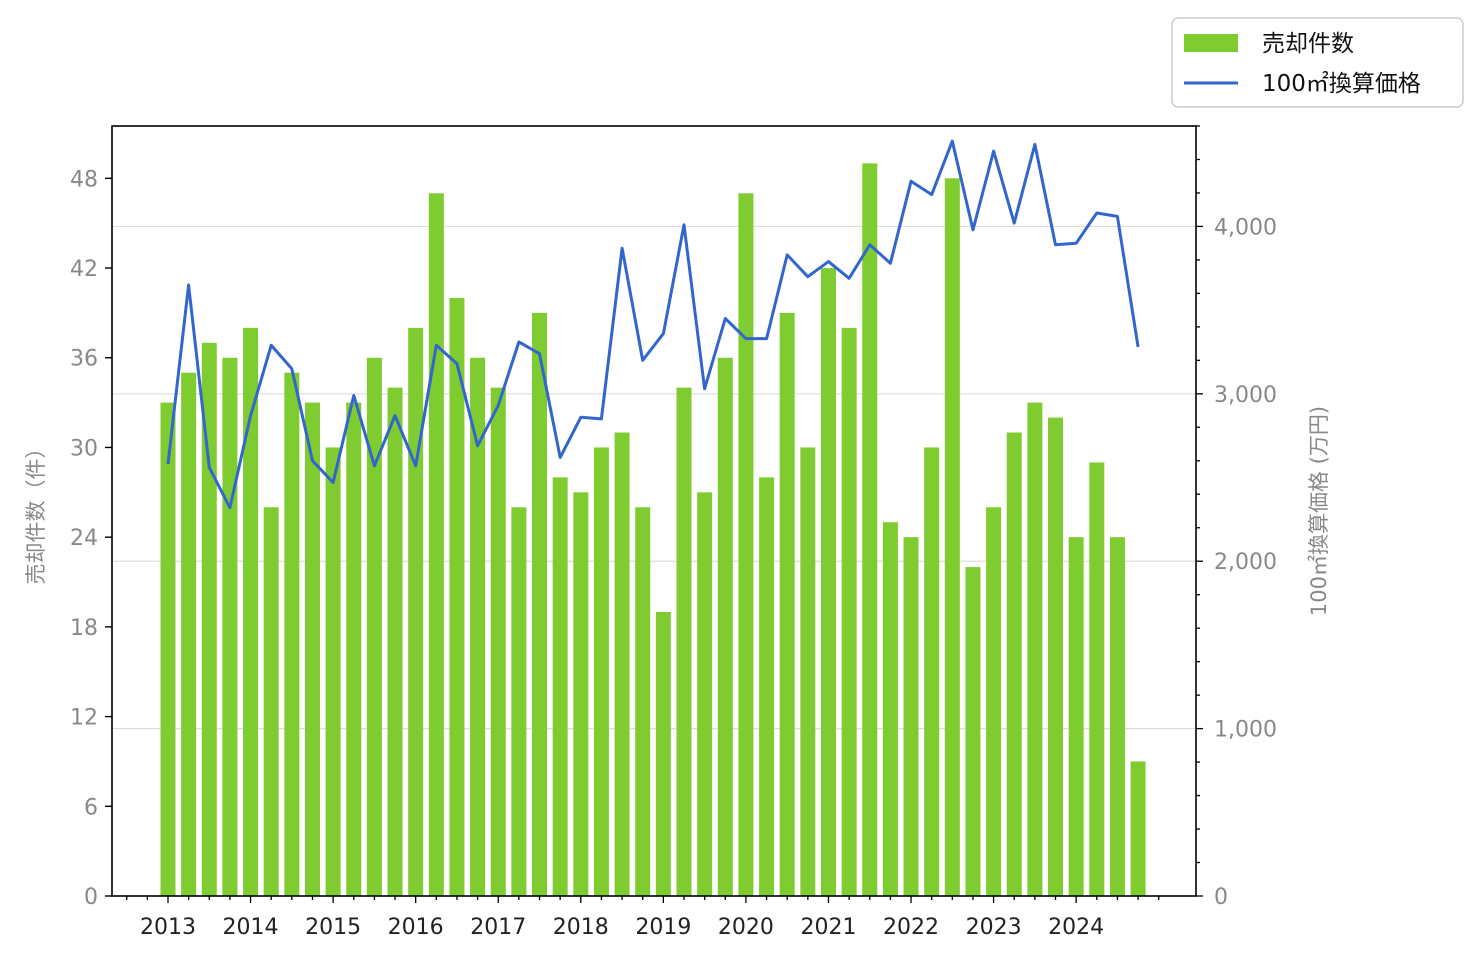 The height and width of the screenshot is (961, 1482). Describe the element at coordinates (91, 807) in the screenshot. I see `left-tick-label: 6` at that location.